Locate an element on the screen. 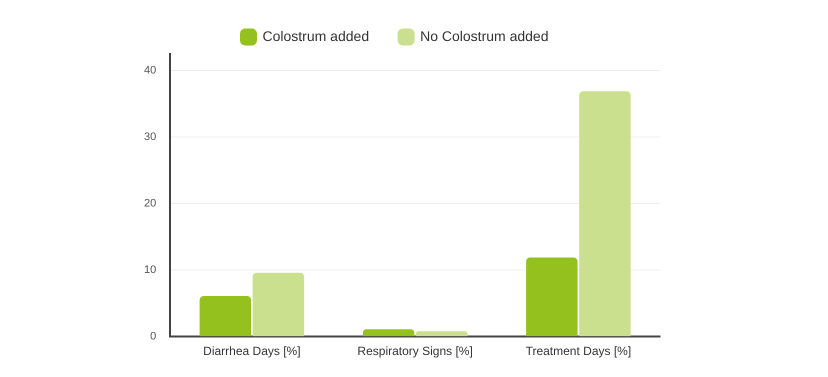 The image size is (828, 377). y-tick-label: 20 is located at coordinates (150, 204).